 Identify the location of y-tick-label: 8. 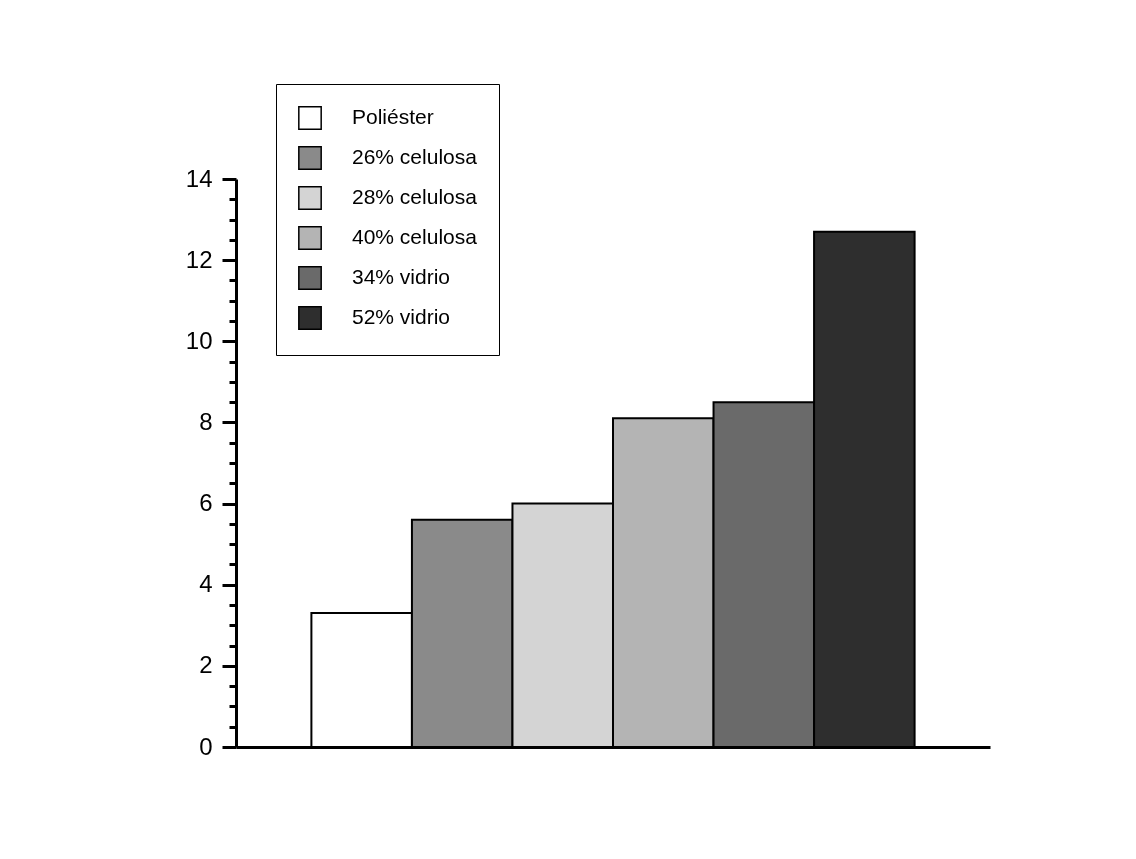
(206, 421).